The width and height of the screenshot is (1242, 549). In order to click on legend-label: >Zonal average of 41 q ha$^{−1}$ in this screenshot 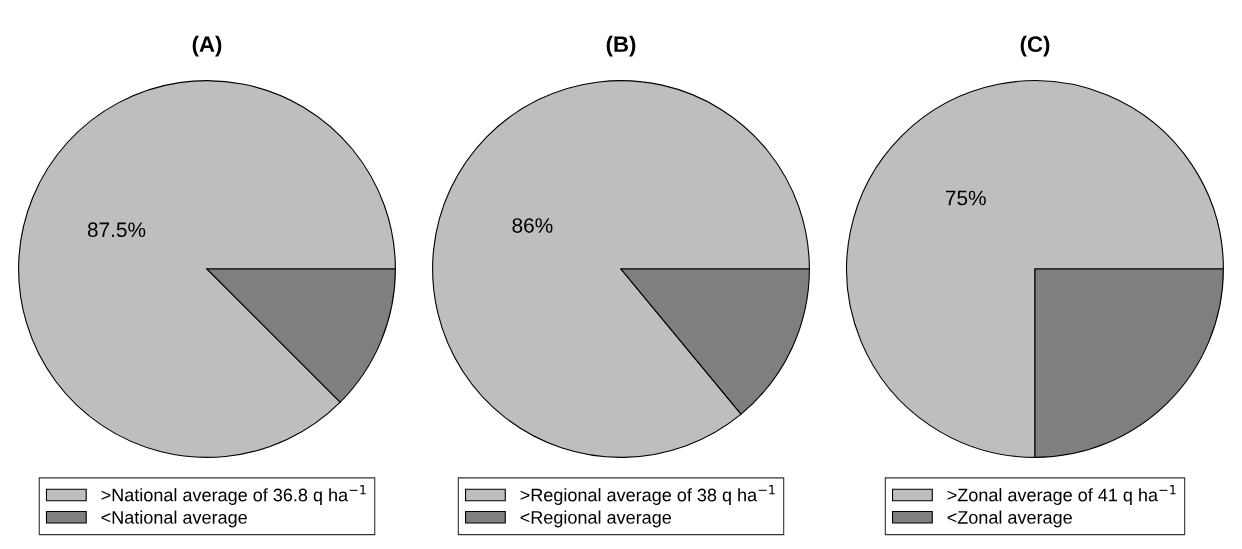, I will do `click(1061, 495)`.